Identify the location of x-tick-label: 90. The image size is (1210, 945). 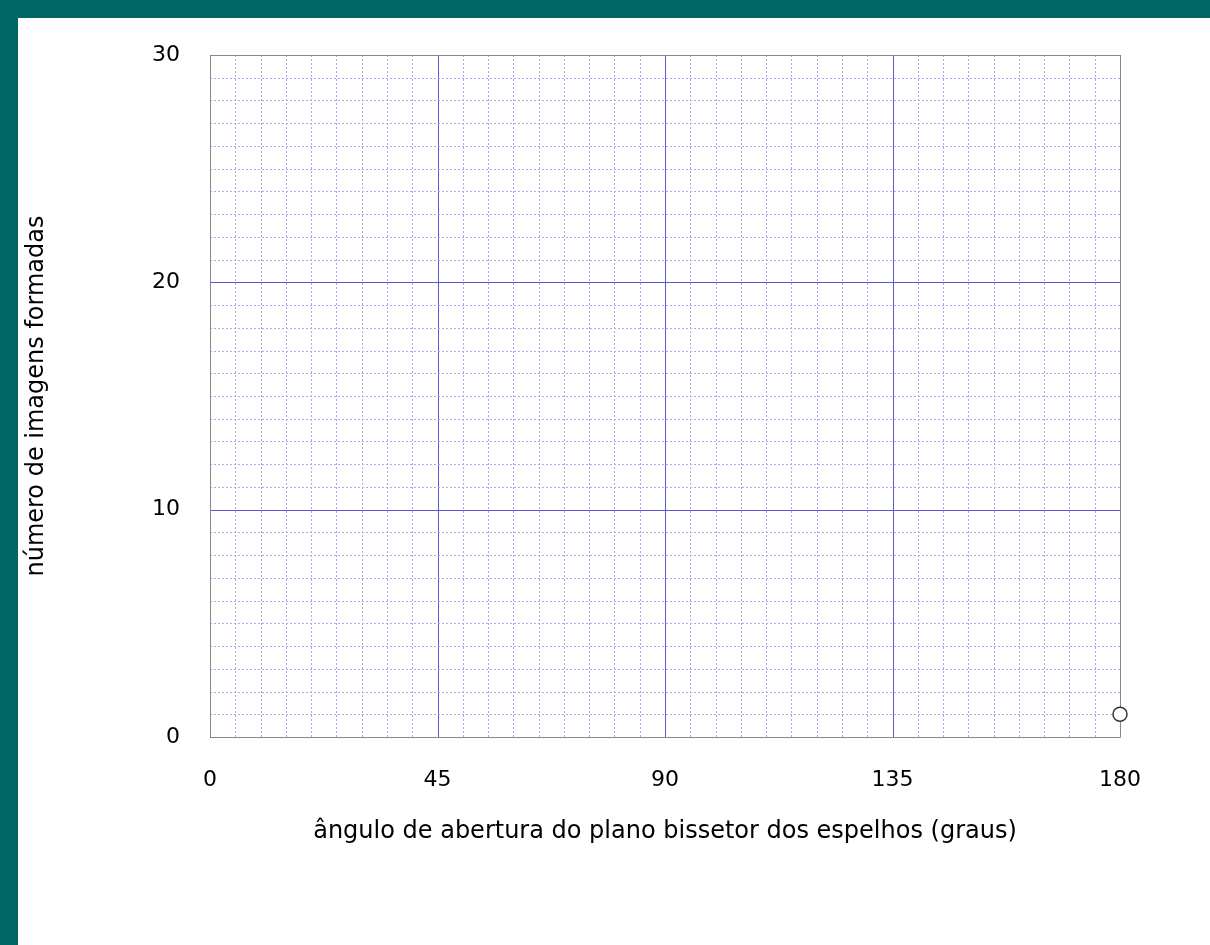
(665, 778).